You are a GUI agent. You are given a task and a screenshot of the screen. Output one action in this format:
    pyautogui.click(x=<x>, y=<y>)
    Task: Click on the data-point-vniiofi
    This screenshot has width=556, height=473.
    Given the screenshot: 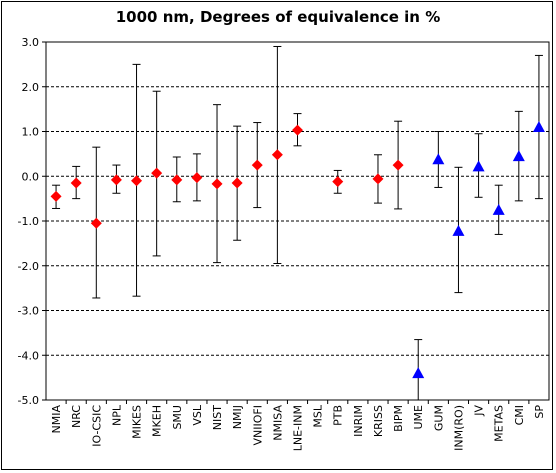 What is the action you would take?
    pyautogui.click(x=257, y=165)
    